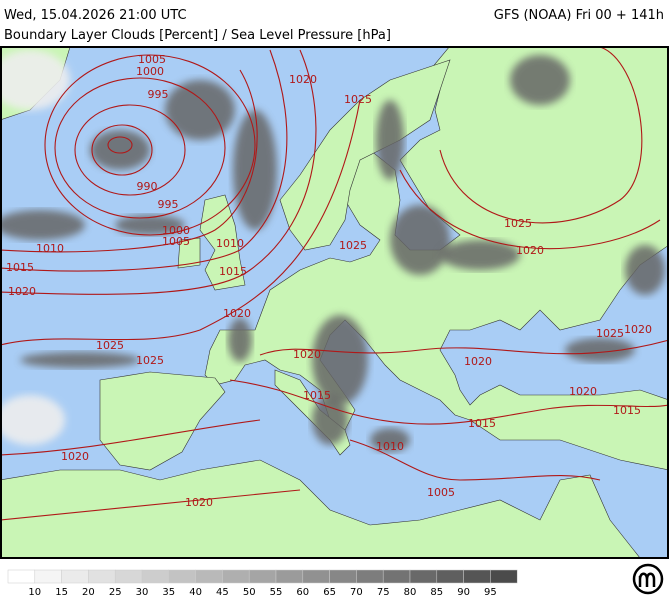 The image size is (669, 604). Describe the element at coordinates (147, 186) in the screenshot. I see `isobar-label: 990` at that location.